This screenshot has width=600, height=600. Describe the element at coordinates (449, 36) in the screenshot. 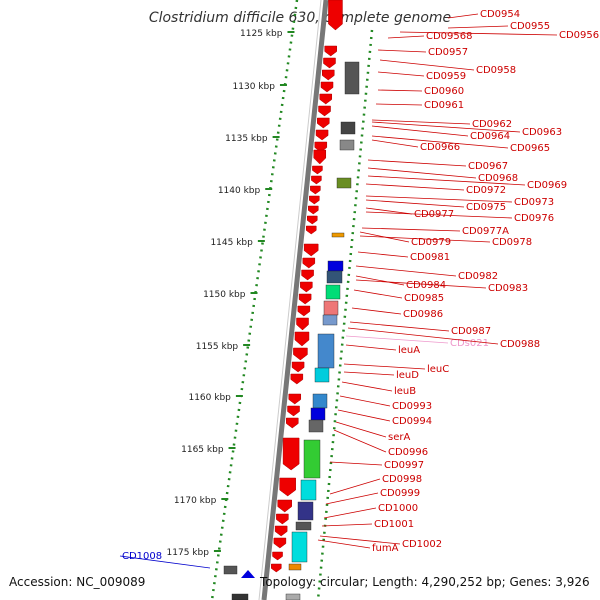

I see `gene-label: CD09568` at that location.